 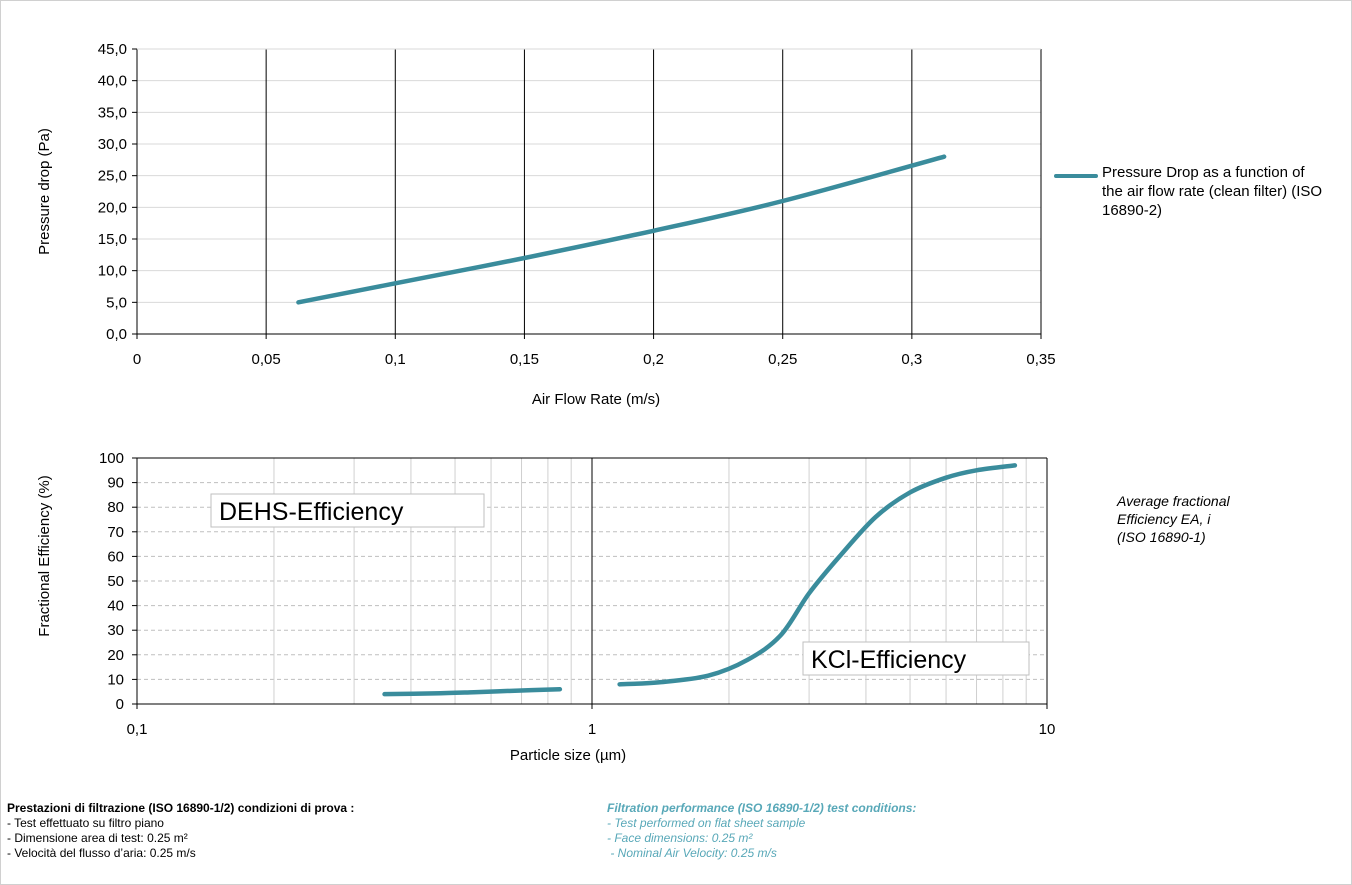 I want to click on kcl-efficiency-annotation-box, so click(x=916, y=658).